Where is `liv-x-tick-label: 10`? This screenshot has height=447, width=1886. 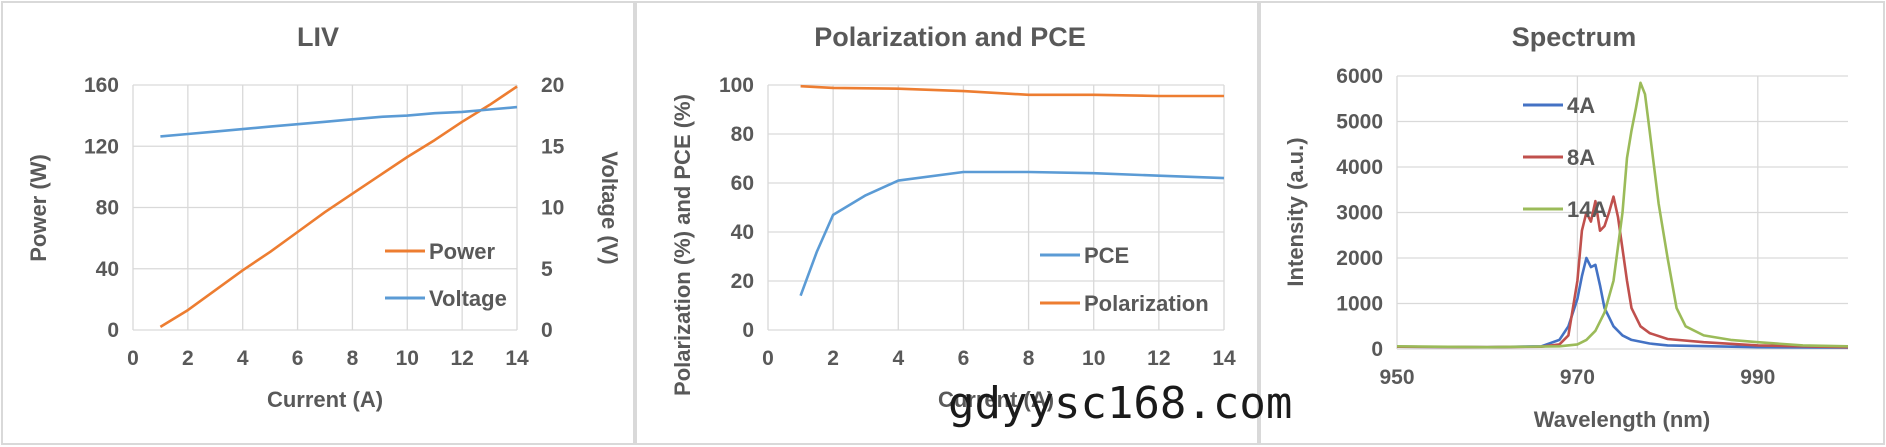 liv-x-tick-label: 10 is located at coordinates (407, 358).